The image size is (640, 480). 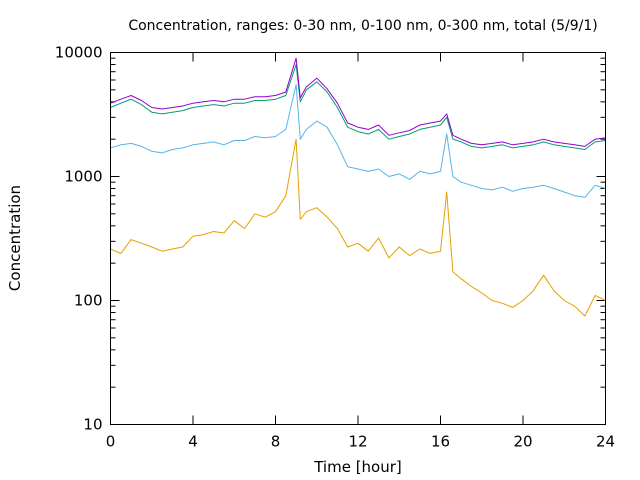 What do you see at coordinates (357, 467) in the screenshot?
I see `x-axis-label: Time [hour]` at bounding box center [357, 467].